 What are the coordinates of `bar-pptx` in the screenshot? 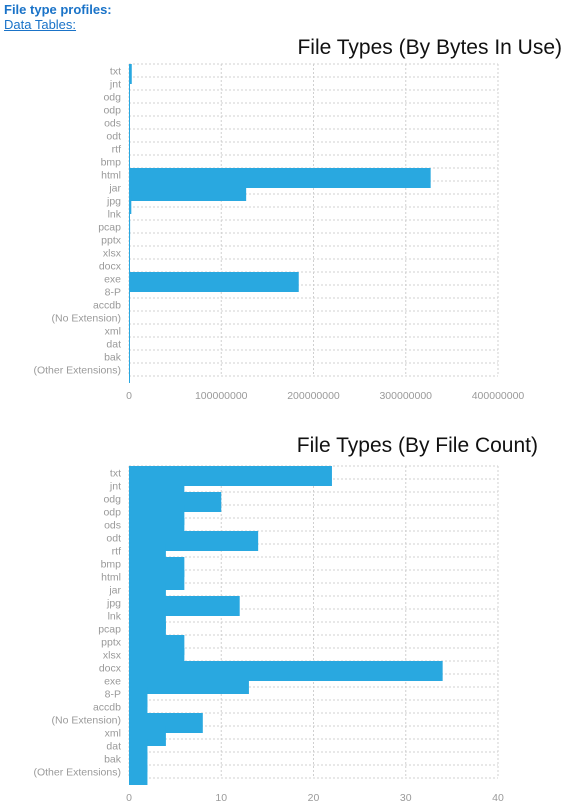 It's located at (129, 243).